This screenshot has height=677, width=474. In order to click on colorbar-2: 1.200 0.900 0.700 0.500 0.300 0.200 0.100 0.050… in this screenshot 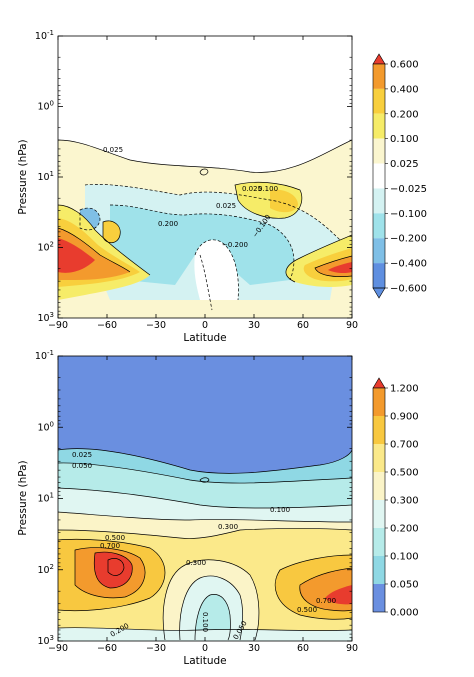, I will do `click(395, 498)`.